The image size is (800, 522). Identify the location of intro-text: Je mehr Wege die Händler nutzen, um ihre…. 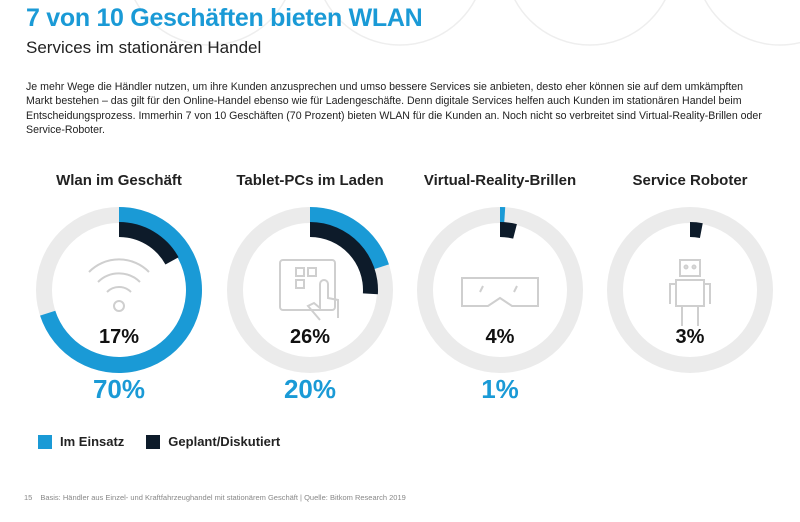
(394, 108).